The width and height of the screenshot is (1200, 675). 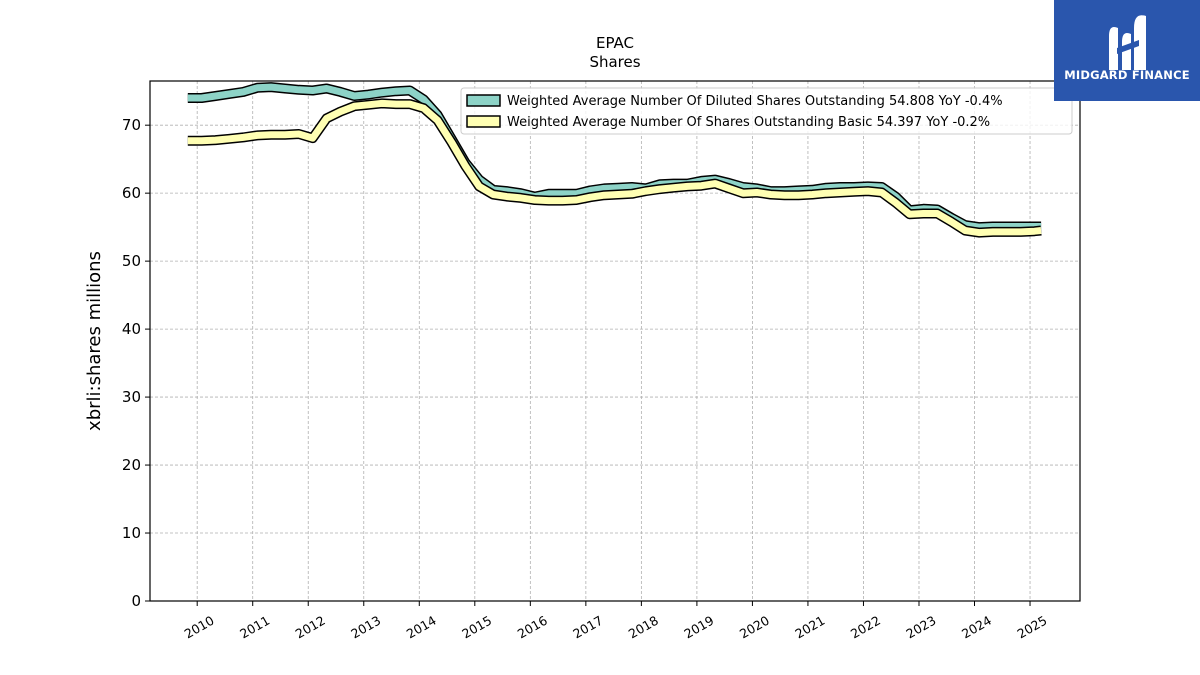 What do you see at coordinates (976, 627) in the screenshot?
I see `x-tick-label: 2024` at bounding box center [976, 627].